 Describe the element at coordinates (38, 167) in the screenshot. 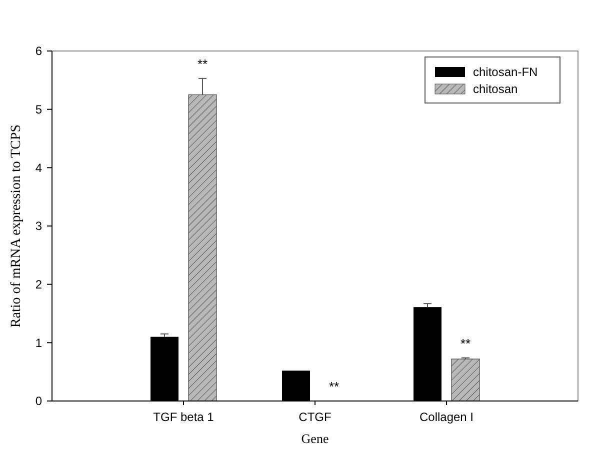

I see `y-tick-label: 4` at that location.